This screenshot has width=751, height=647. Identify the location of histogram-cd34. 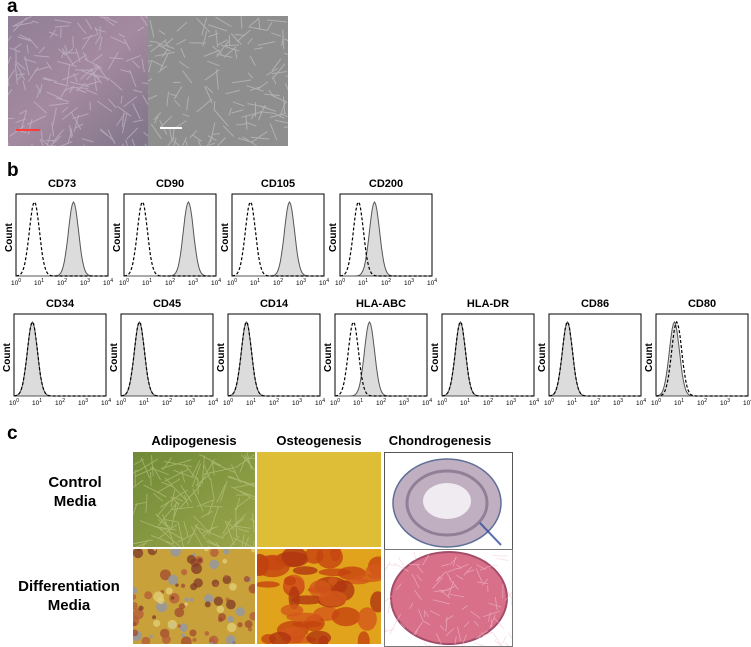
(60, 355).